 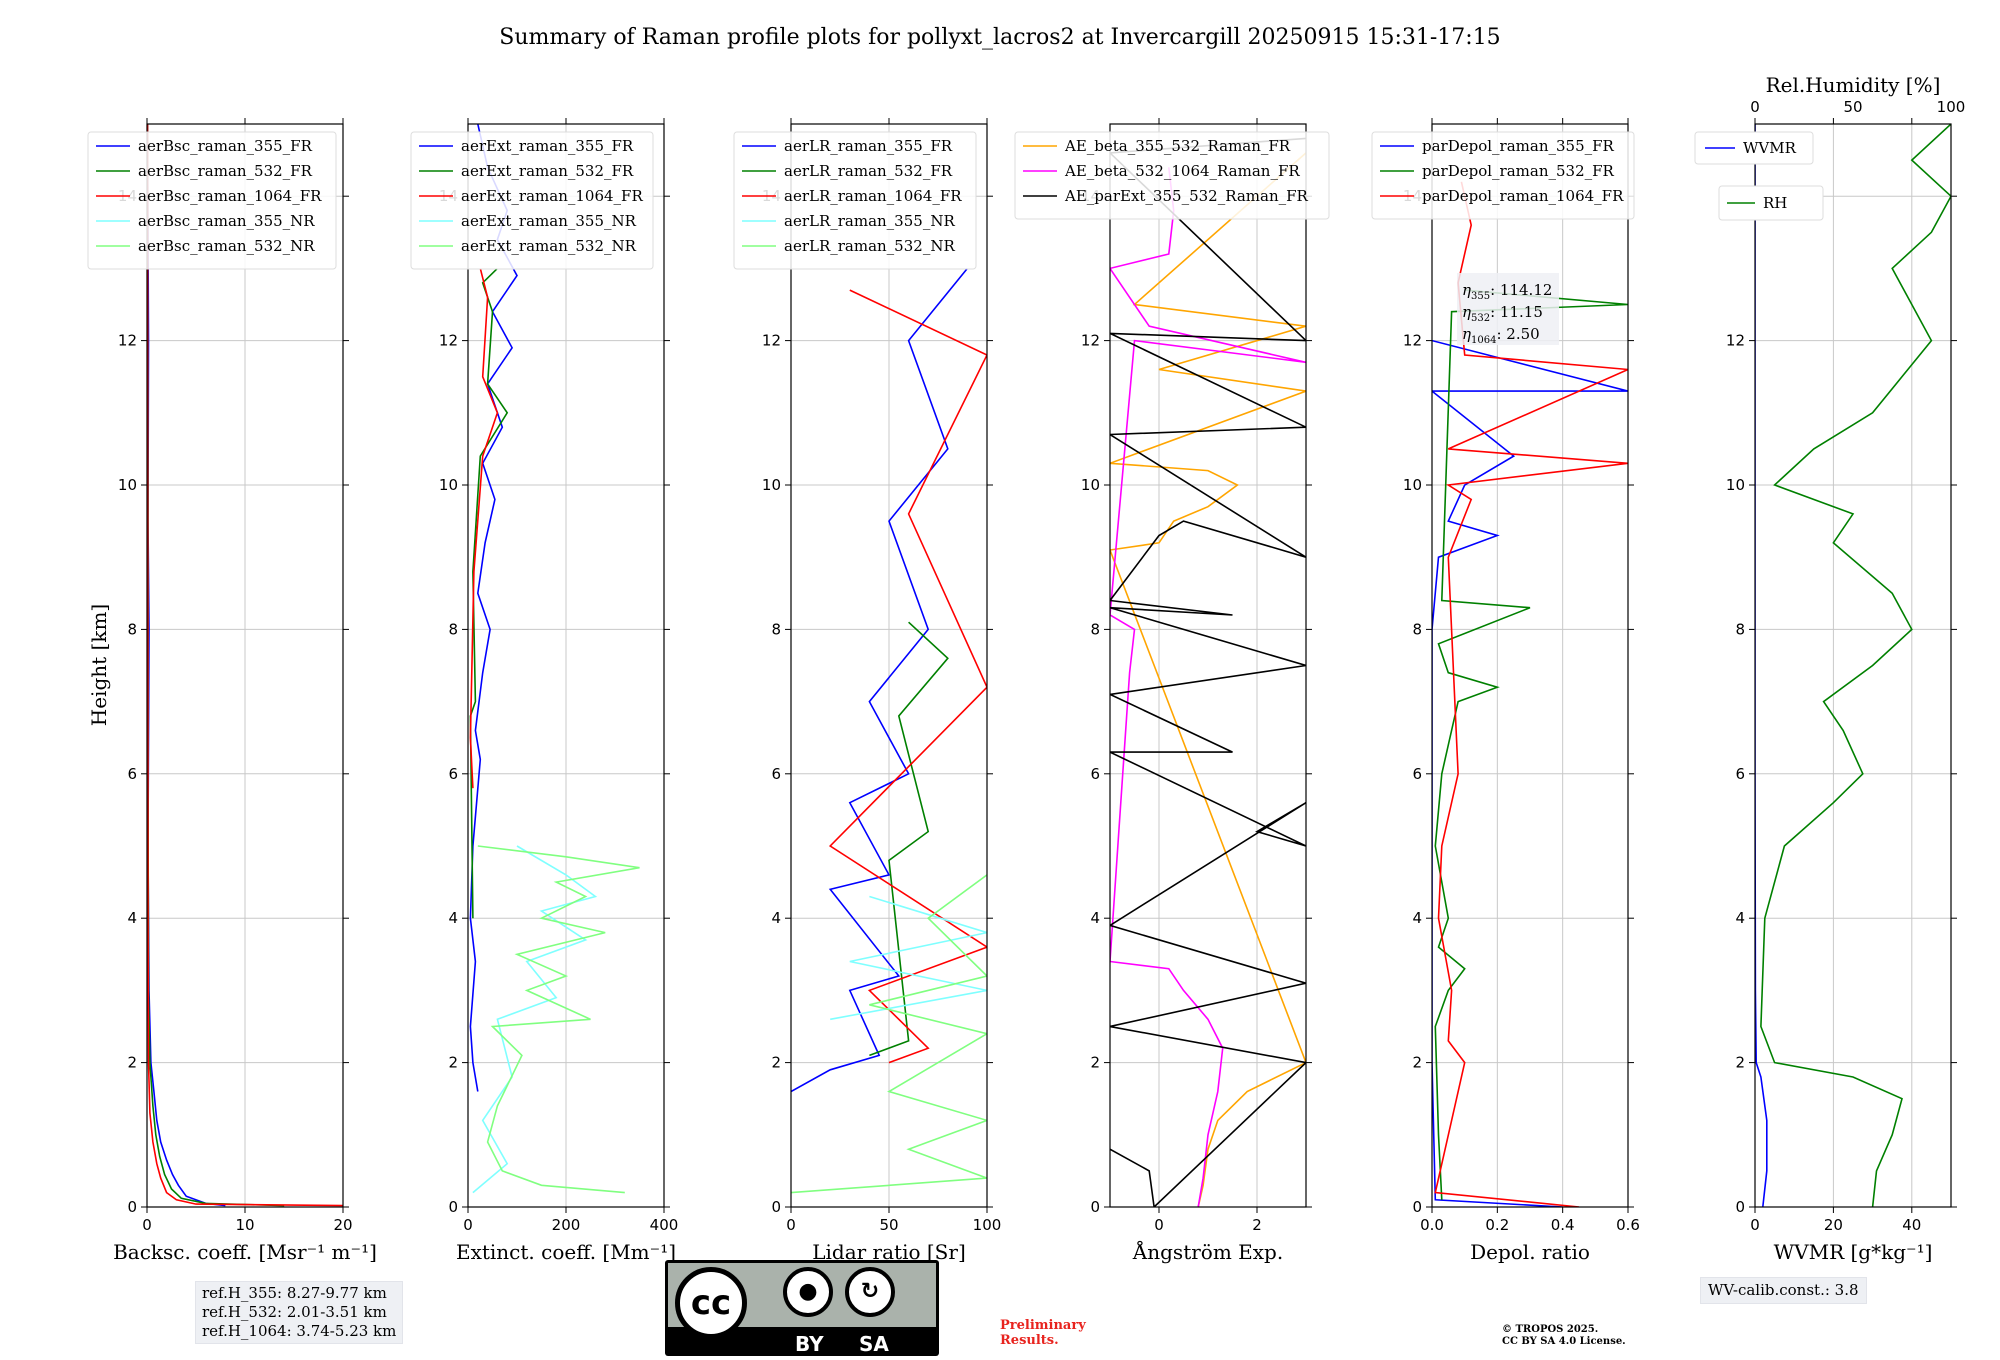 What do you see at coordinates (1911, 1225) in the screenshot?
I see `x-tick-label: 40` at bounding box center [1911, 1225].